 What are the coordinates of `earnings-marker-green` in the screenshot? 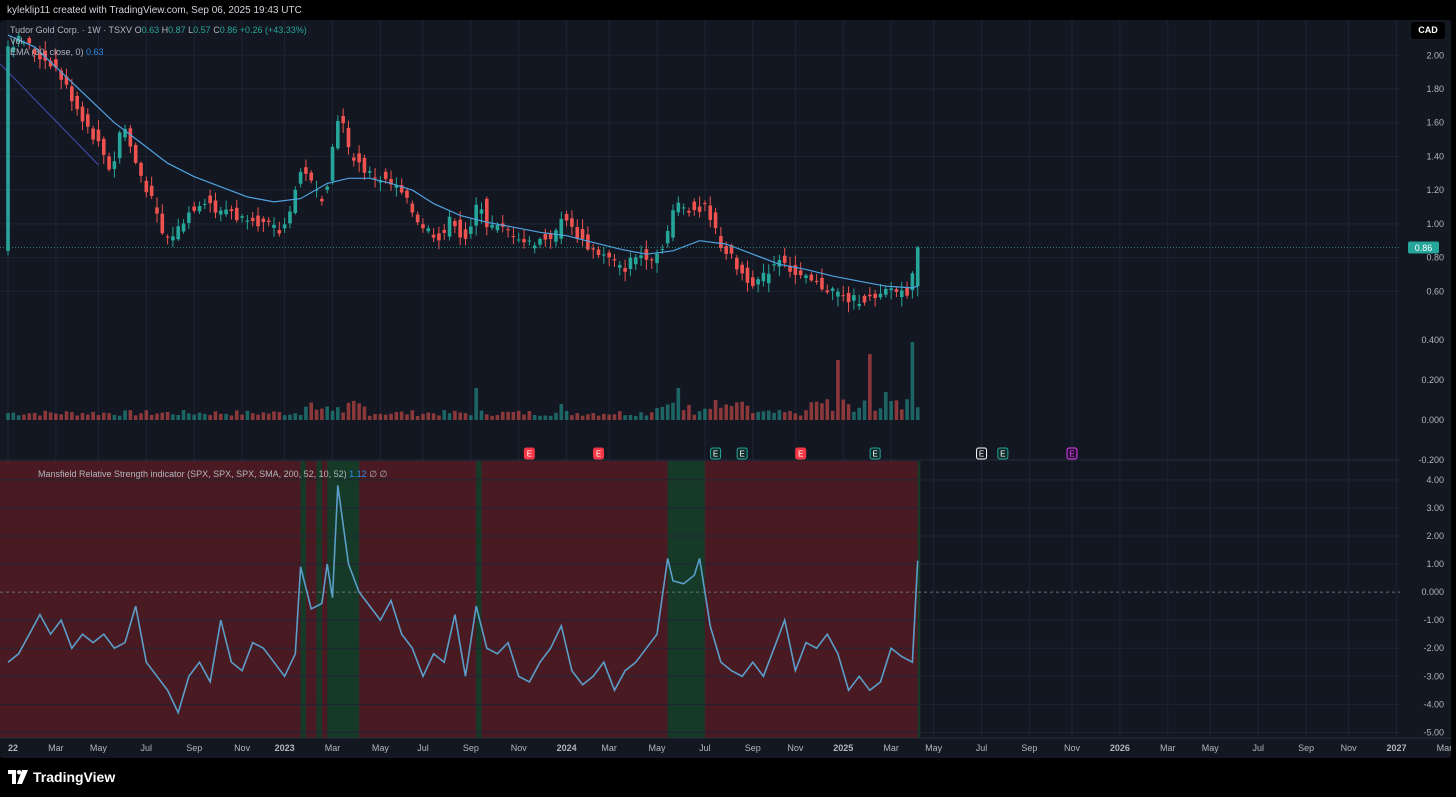 It's located at (875, 453).